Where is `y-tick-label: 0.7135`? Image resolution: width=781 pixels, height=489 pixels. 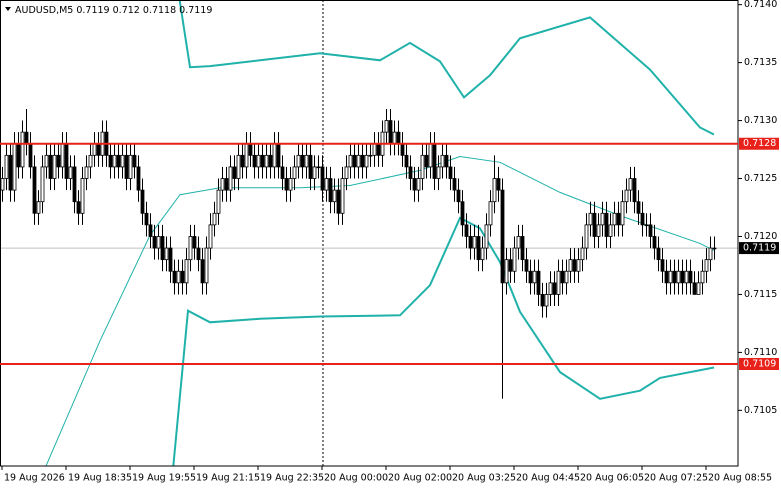
y-tick-label: 0.7135 is located at coordinates (760, 62).